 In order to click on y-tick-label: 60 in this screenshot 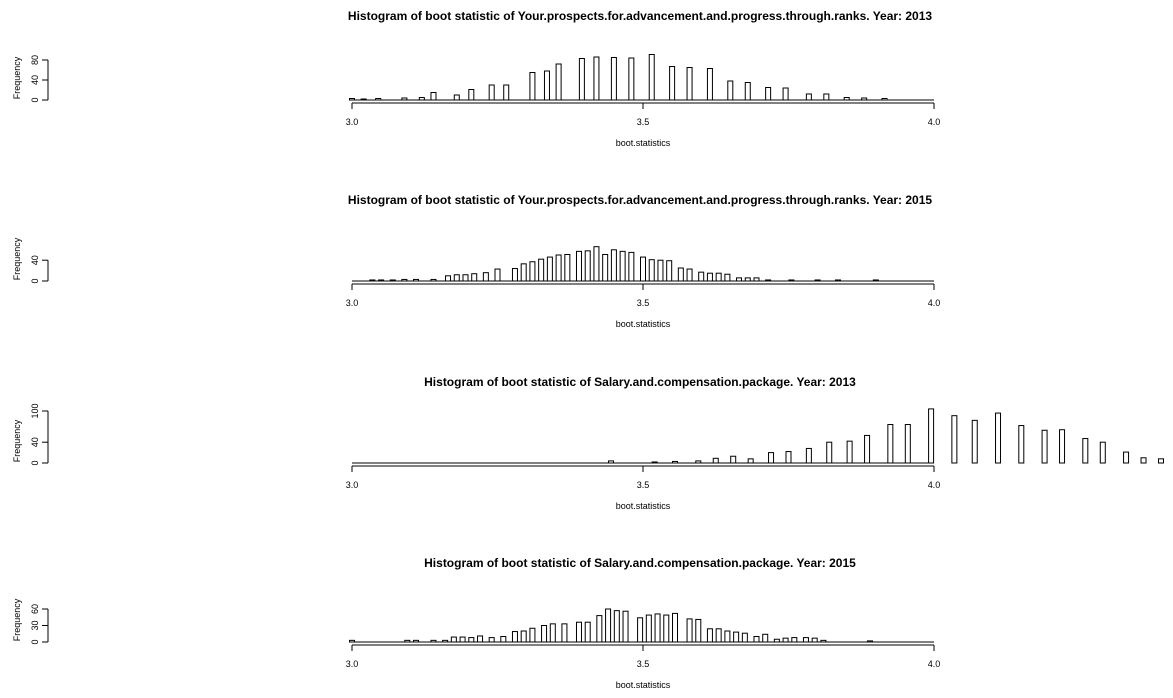, I will do `click(35, 609)`.